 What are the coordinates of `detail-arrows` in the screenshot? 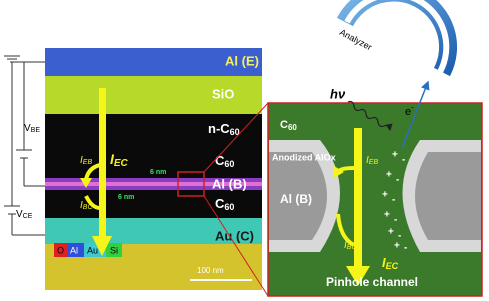 It's located at (352, 207).